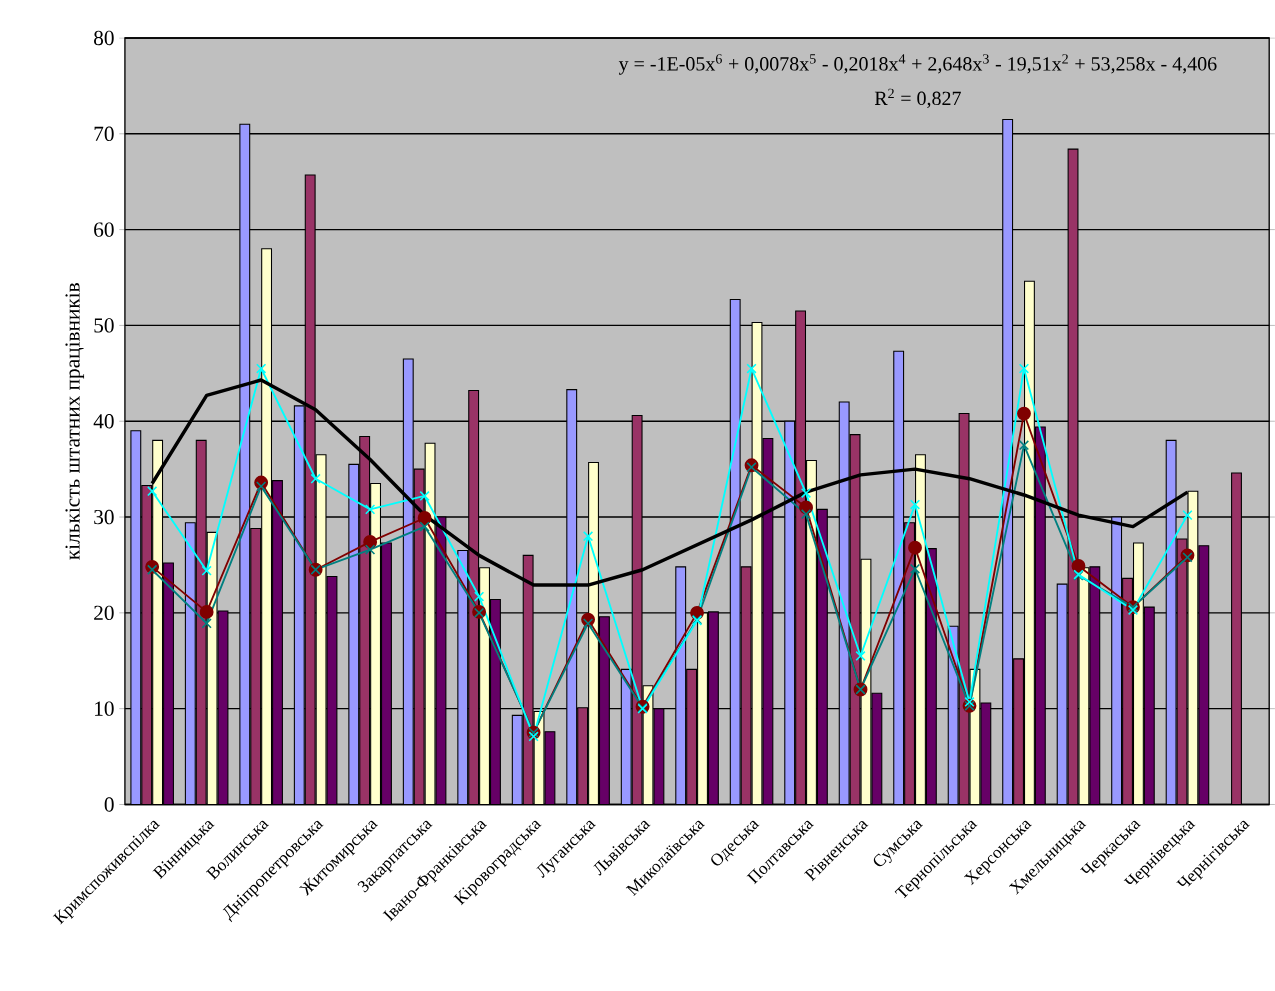  I want to click on annotation: R$^{2}$ = 0,827, so click(917, 98).